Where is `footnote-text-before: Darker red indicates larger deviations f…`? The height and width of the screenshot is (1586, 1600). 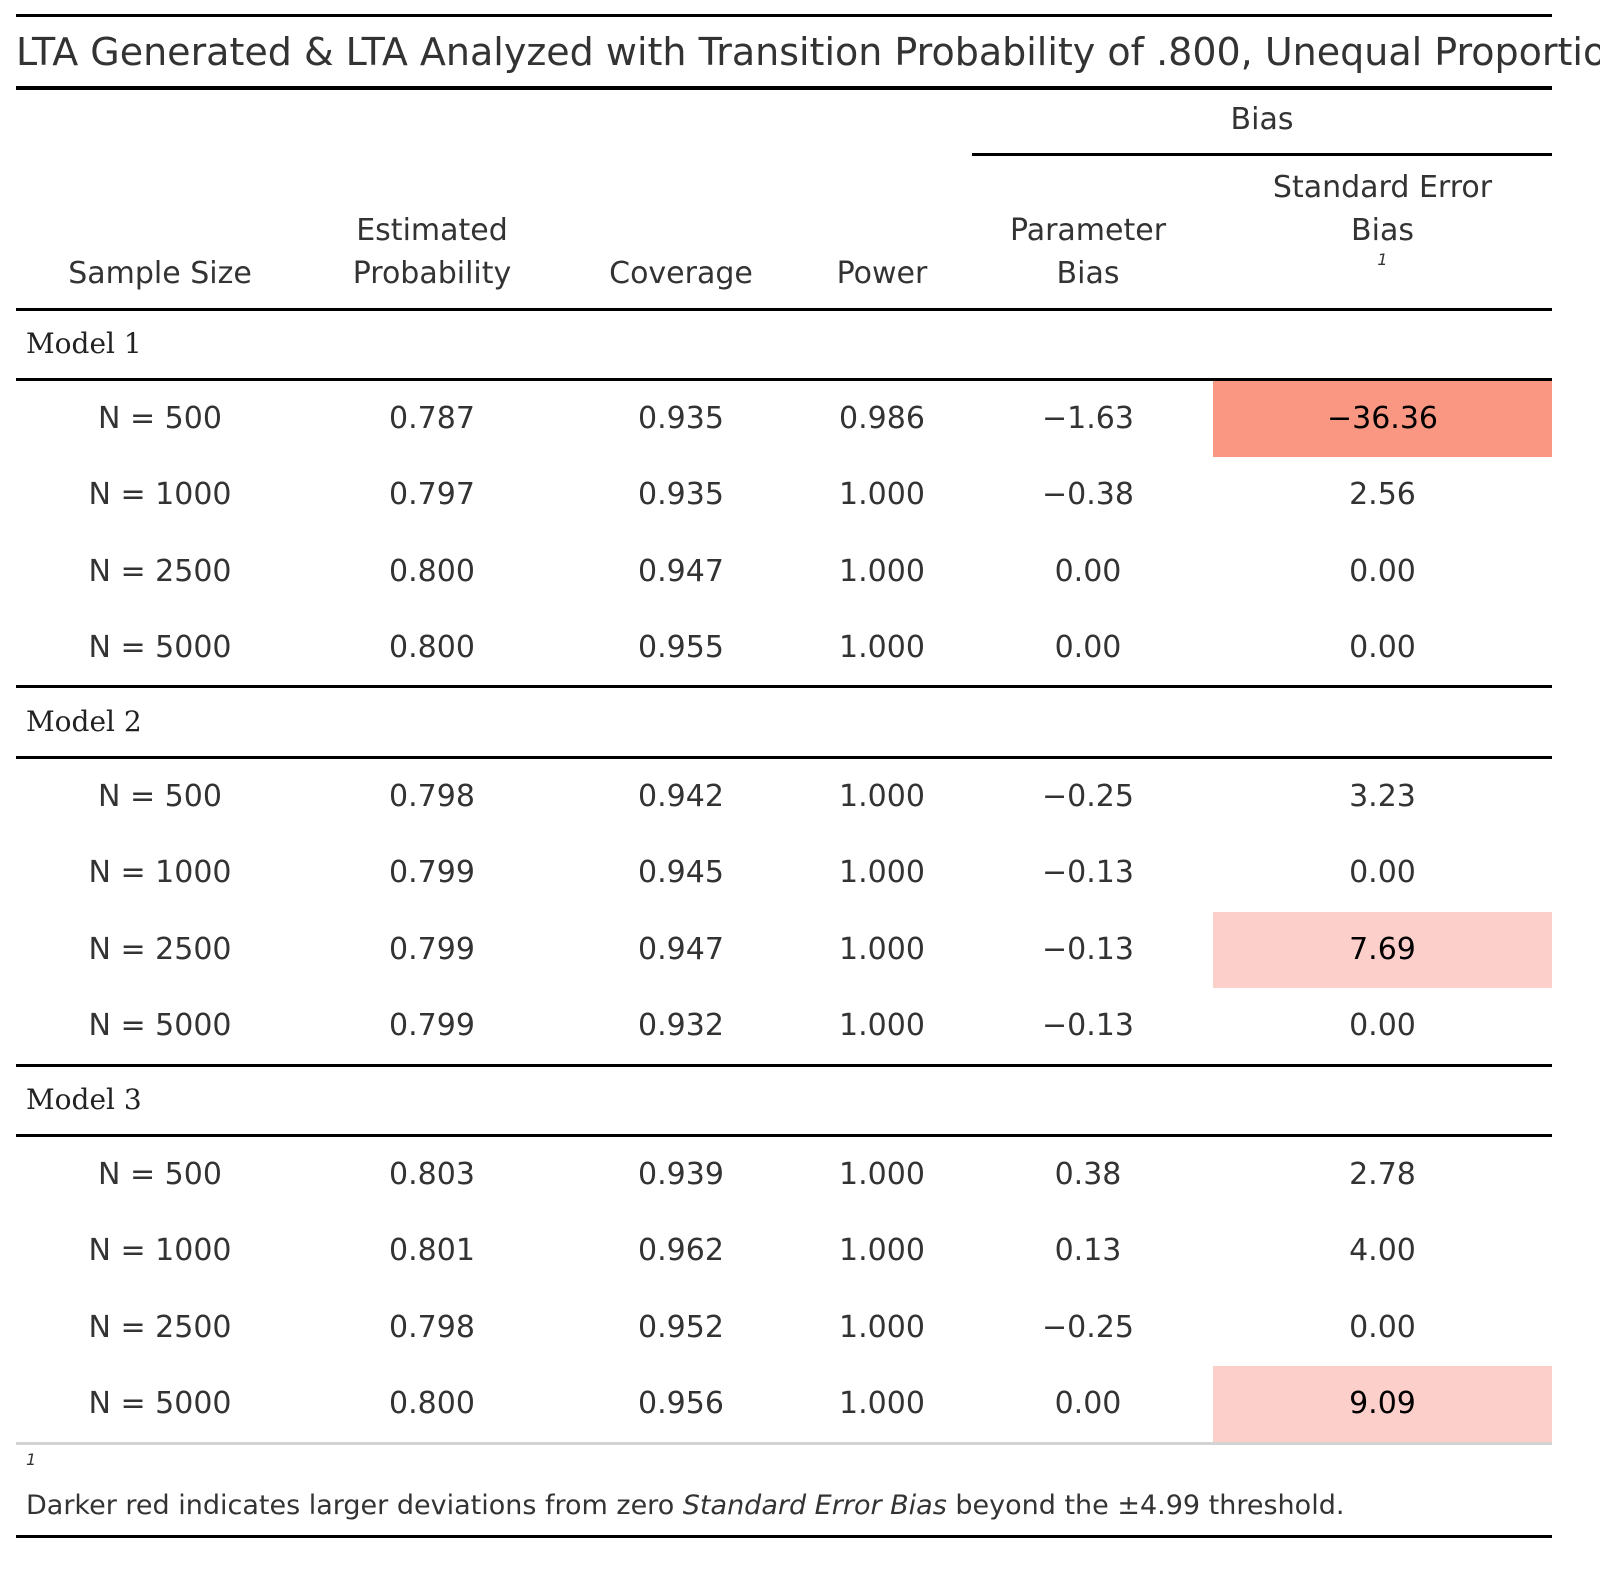
footnote-text-before: Darker red indicates larger deviations f… is located at coordinates (354, 1505).